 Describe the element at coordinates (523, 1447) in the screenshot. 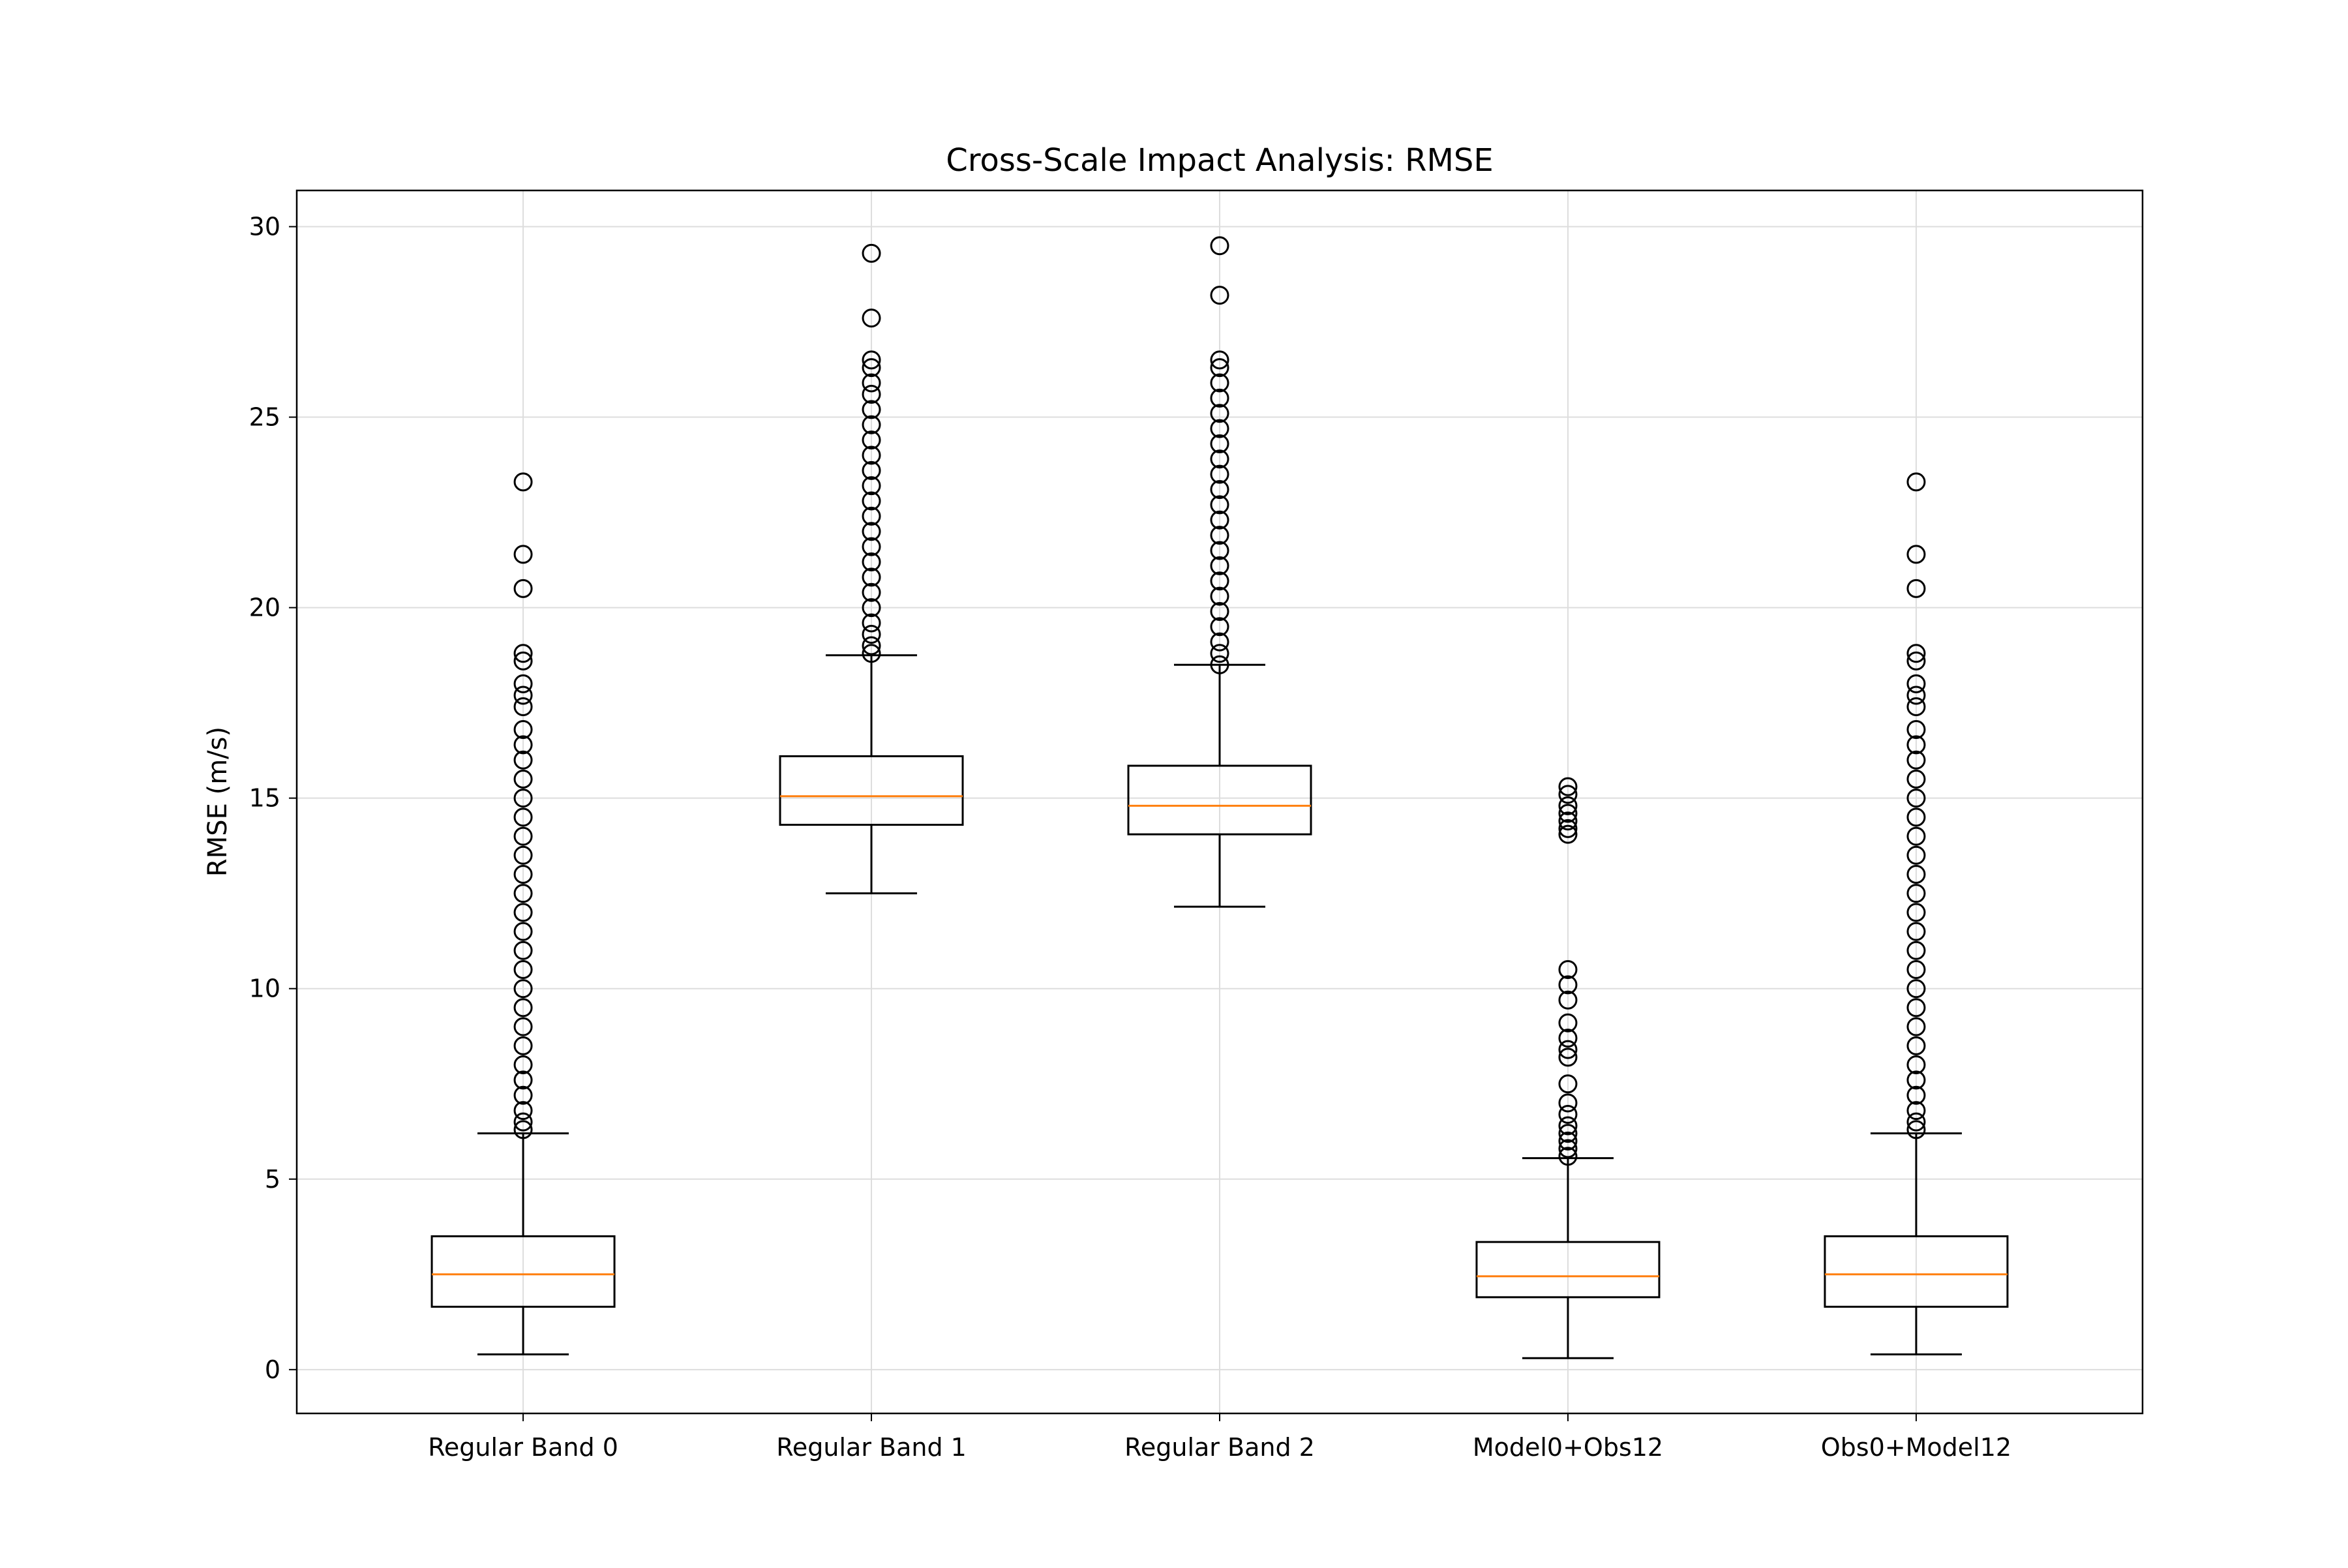

I see `x-tick-label: Regular Band 0` at that location.